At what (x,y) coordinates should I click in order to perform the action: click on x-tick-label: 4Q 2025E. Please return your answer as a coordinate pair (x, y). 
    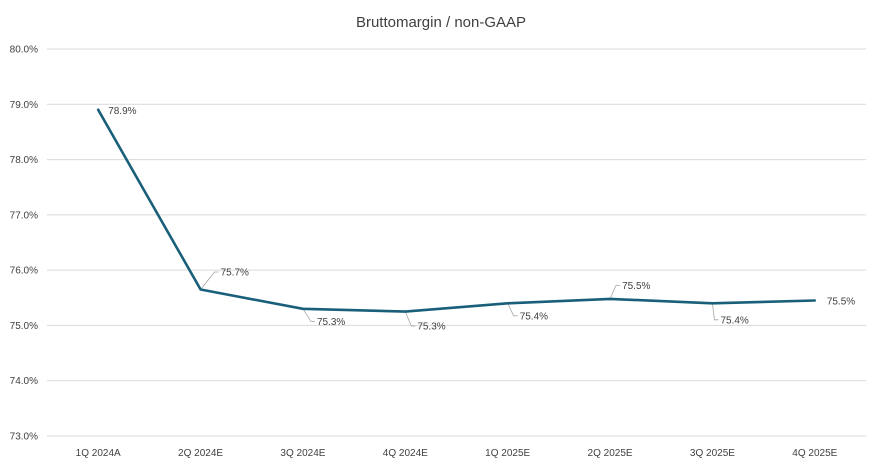
    Looking at the image, I should click on (814, 453).